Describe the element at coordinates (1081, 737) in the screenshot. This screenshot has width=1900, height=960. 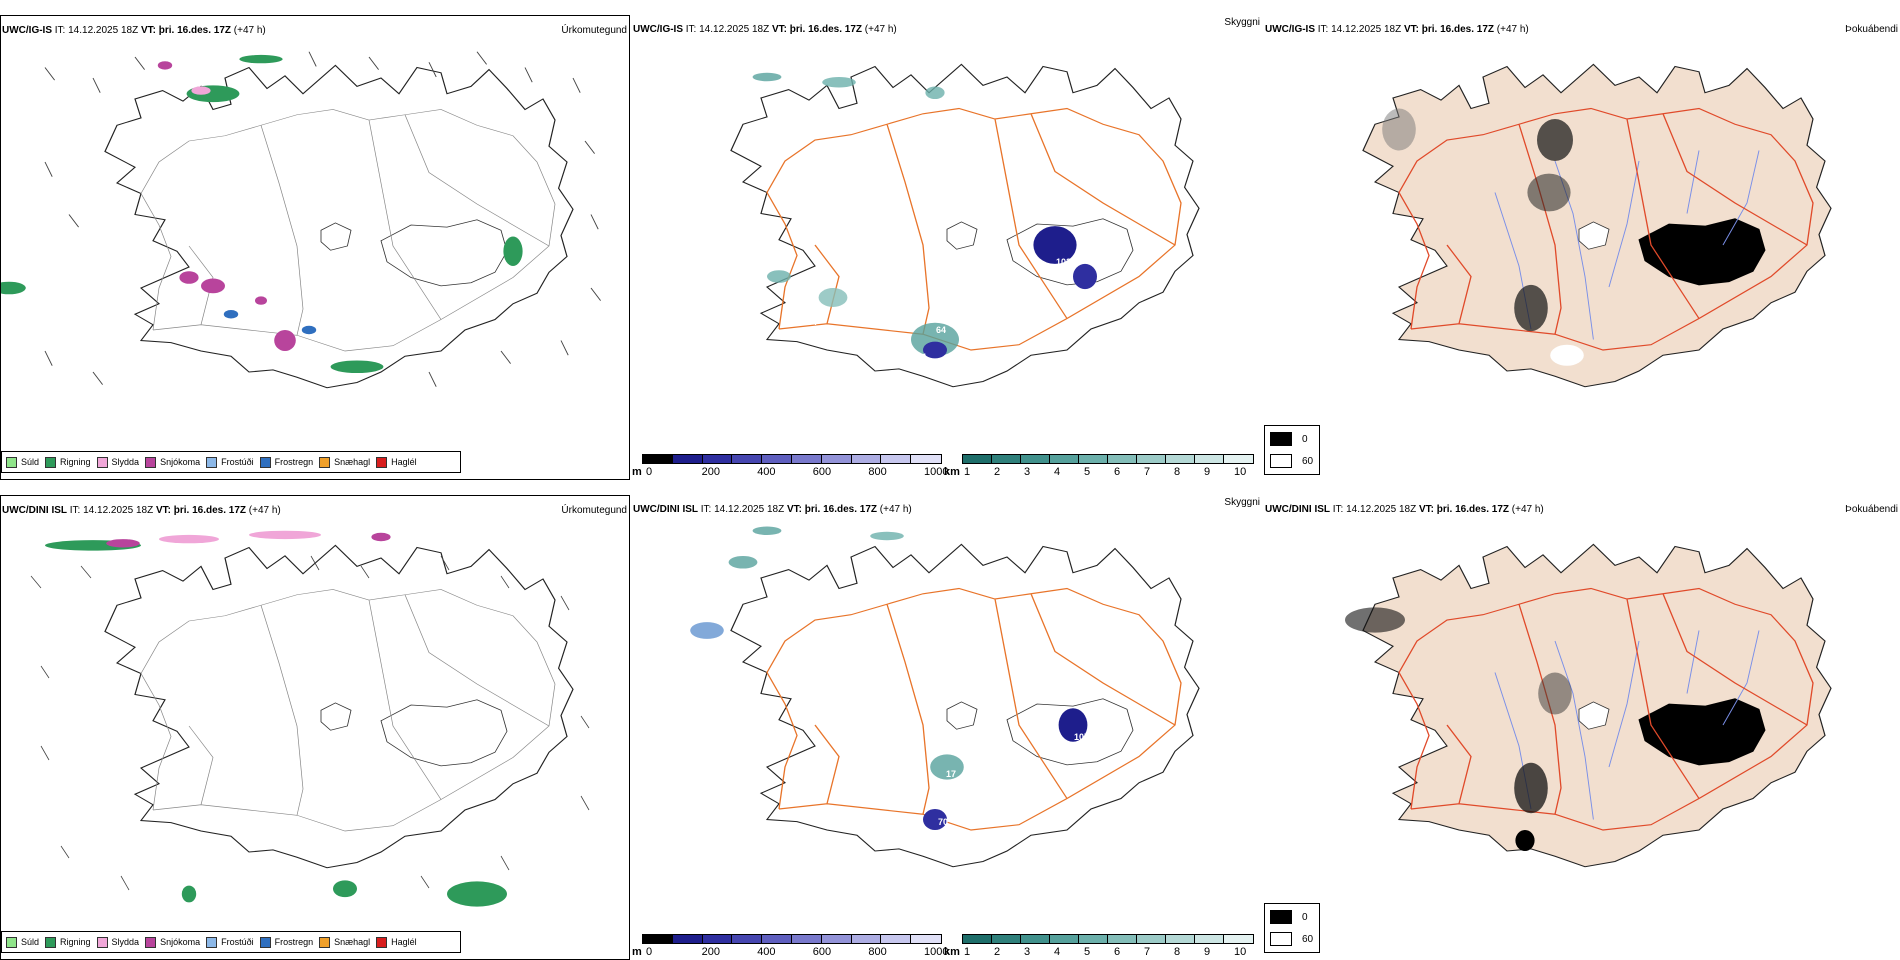
I see `vis-label: 107` at that location.